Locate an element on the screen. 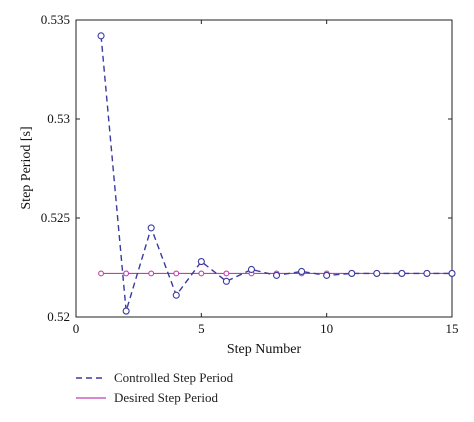 The width and height of the screenshot is (474, 422). legend-swatch-desired is located at coordinates (91, 397).